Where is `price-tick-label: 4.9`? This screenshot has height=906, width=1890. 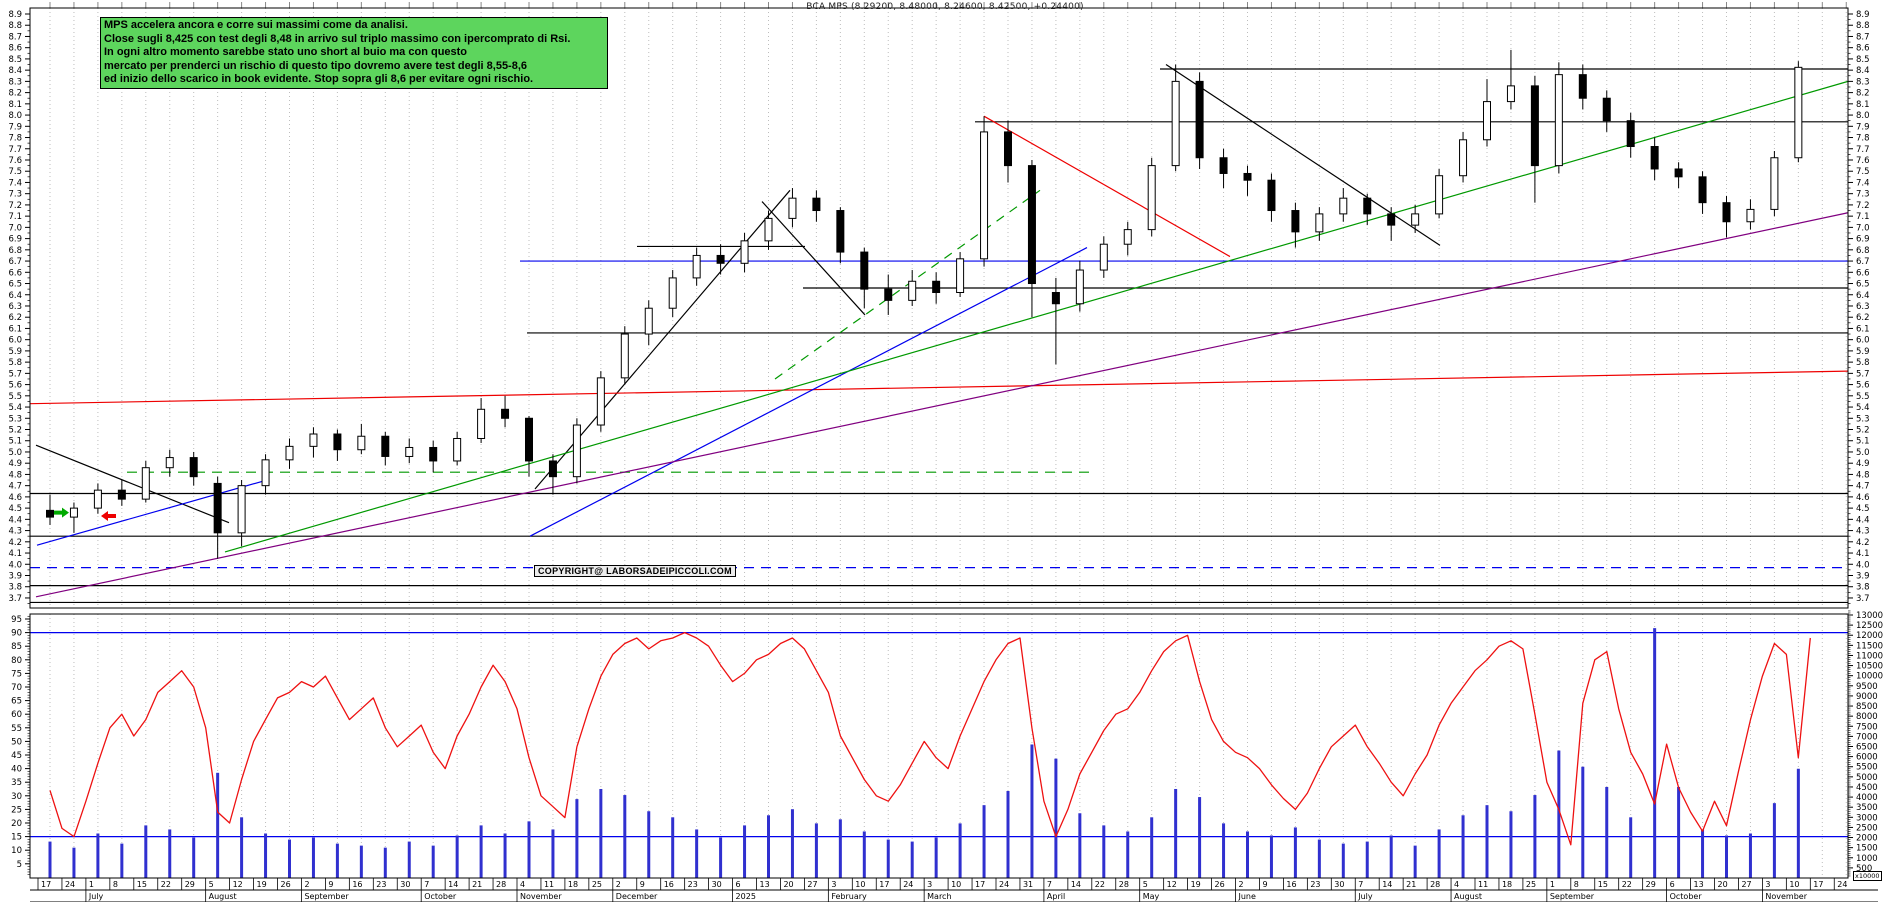
price-tick-label: 4.9 is located at coordinates (15, 464).